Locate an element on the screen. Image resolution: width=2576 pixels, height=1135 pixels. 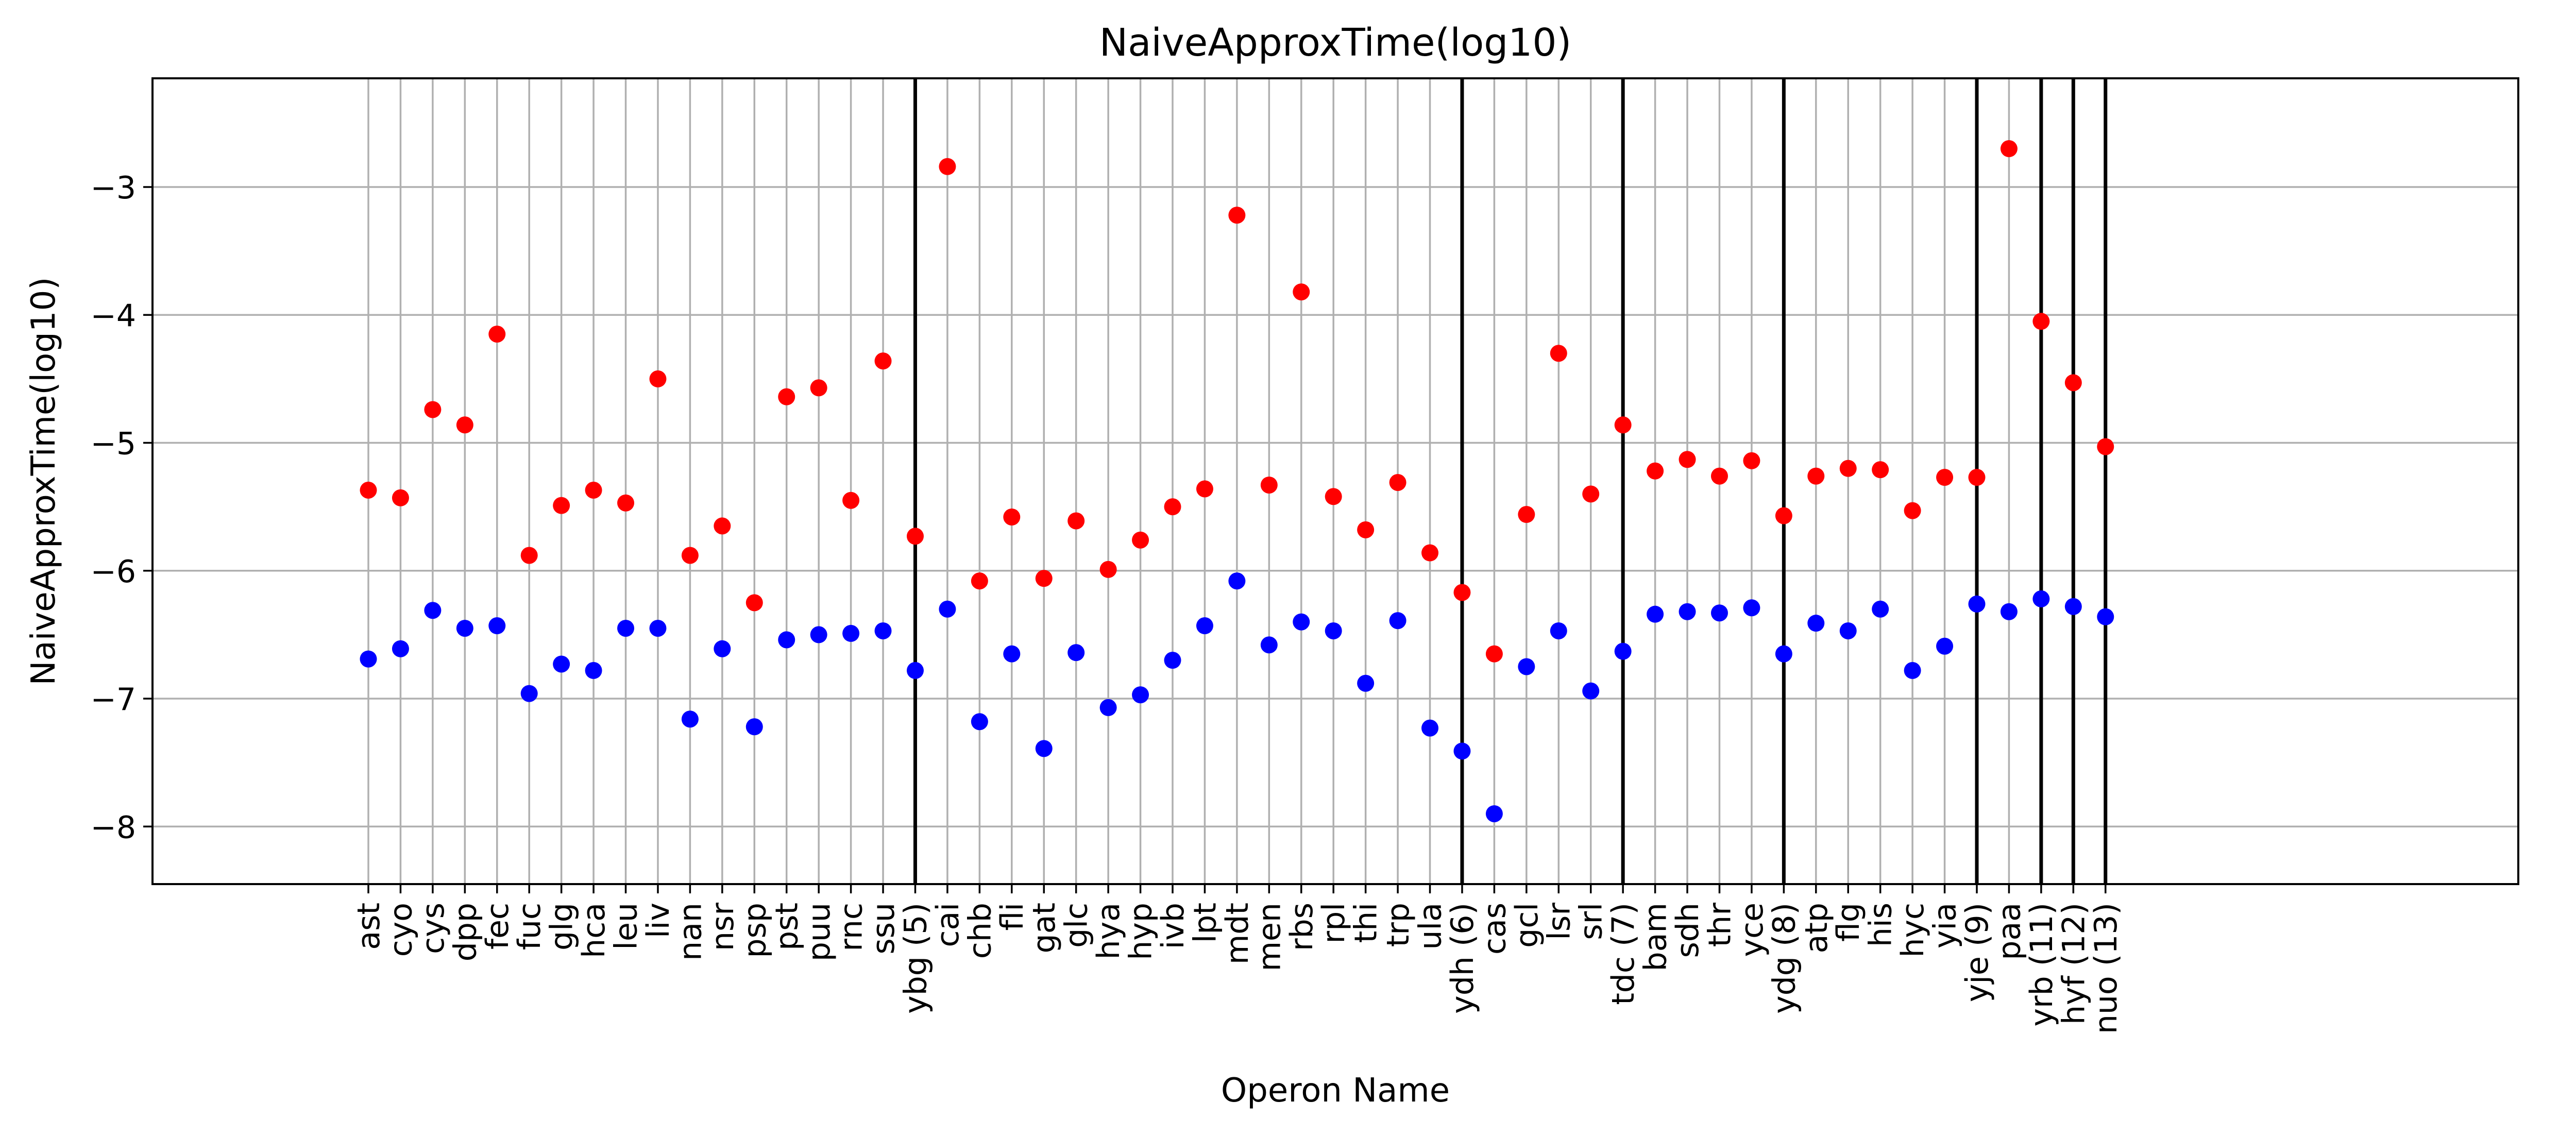
x-tick-label: fli is located at coordinates (1012, 917).